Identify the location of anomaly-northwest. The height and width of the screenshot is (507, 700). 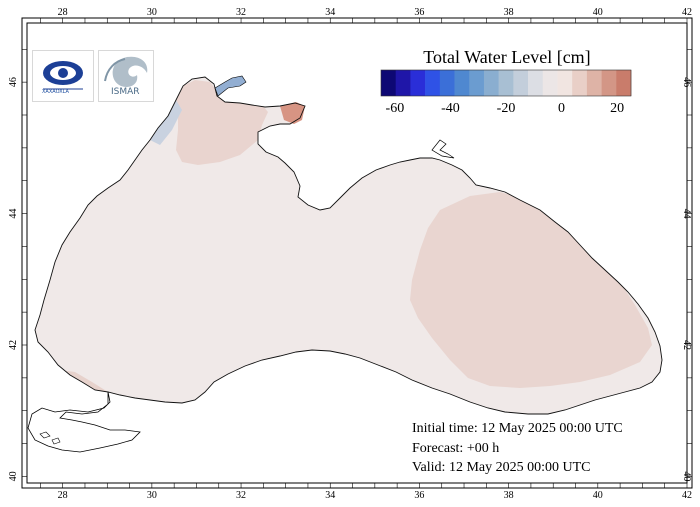
(222, 122).